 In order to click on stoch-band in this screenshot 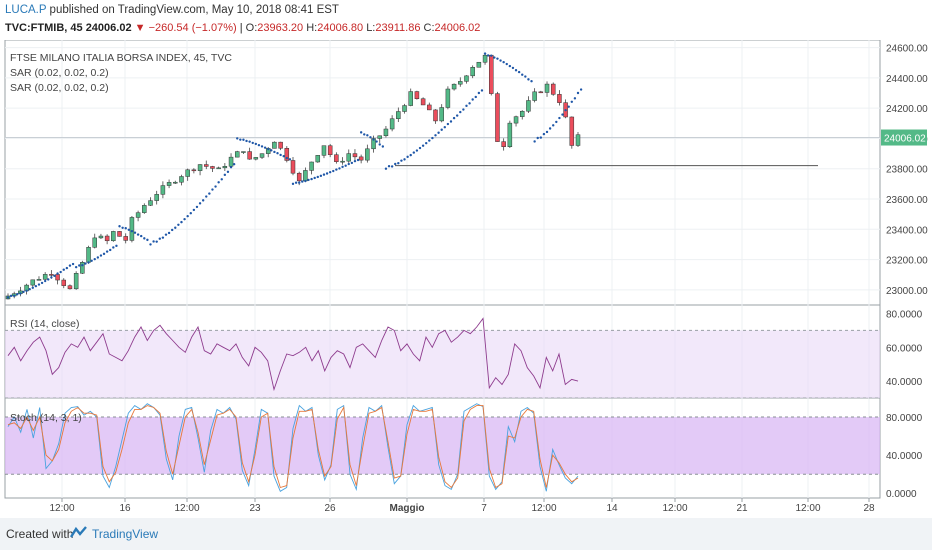, I will do `click(442, 446)`.